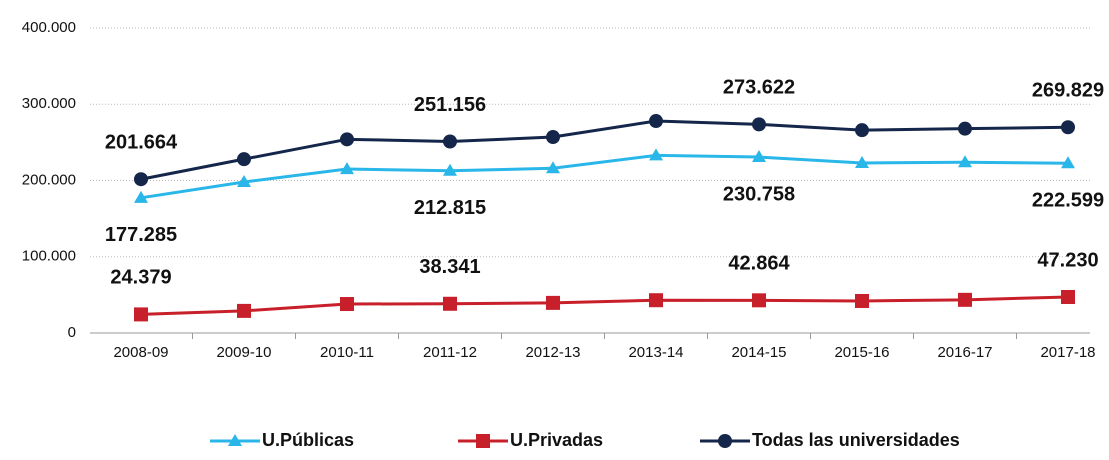  I want to click on legend-label: U.Públicas, so click(308, 440).